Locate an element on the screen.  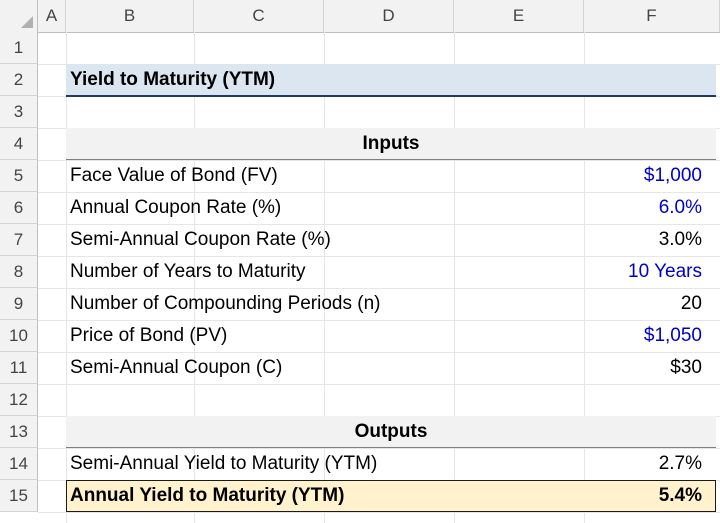
row-header-15: 15 is located at coordinates (19, 496).